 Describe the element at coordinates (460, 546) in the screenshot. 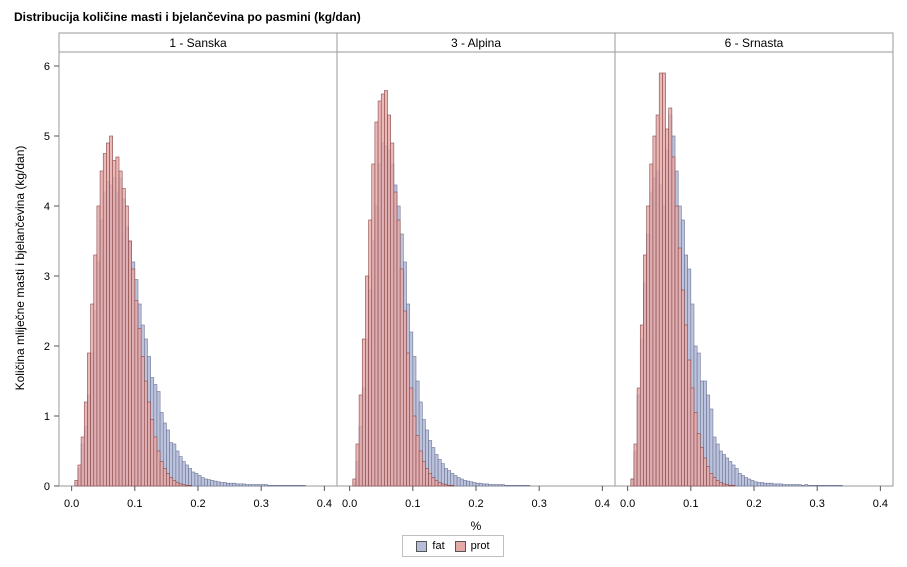

I see `legend-swatch-prot` at that location.